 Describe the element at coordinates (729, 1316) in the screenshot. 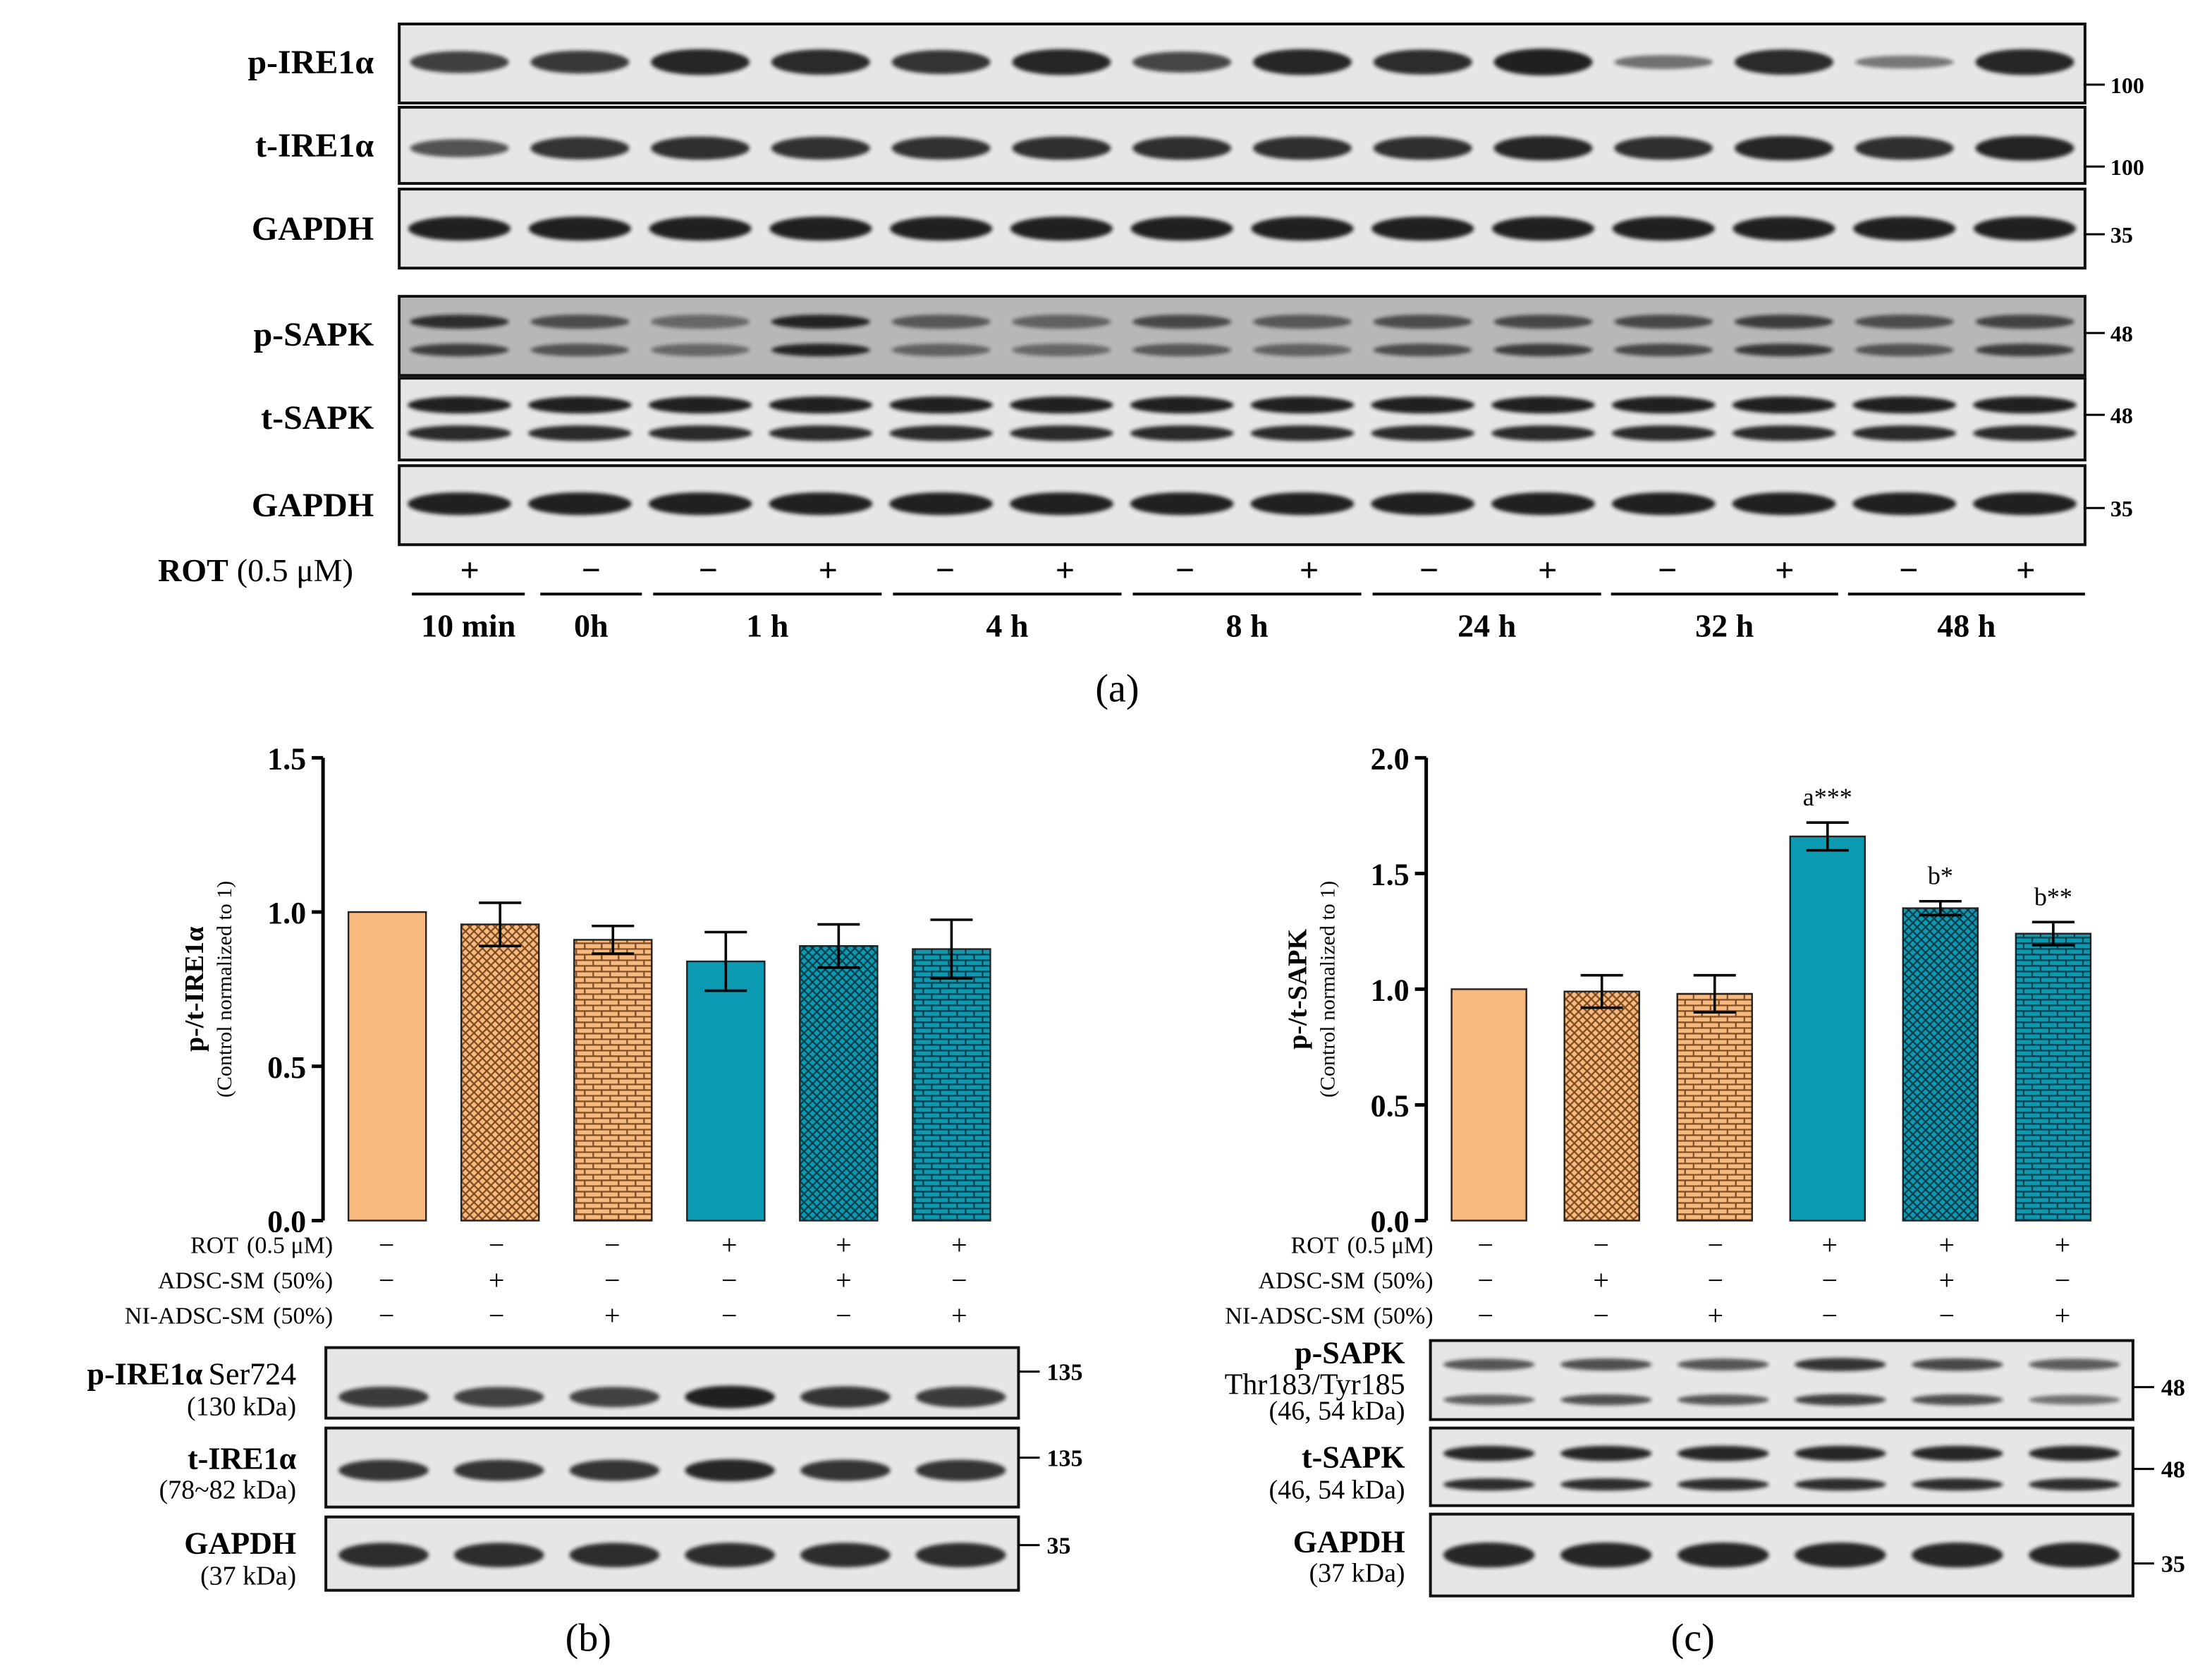

I see `treatment-sign-3-4: −` at that location.